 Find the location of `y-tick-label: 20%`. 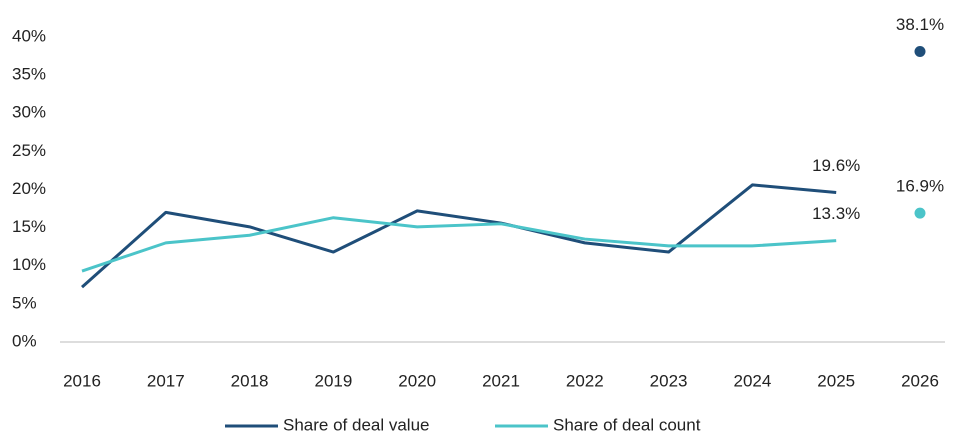

y-tick-label: 20% is located at coordinates (29, 188).